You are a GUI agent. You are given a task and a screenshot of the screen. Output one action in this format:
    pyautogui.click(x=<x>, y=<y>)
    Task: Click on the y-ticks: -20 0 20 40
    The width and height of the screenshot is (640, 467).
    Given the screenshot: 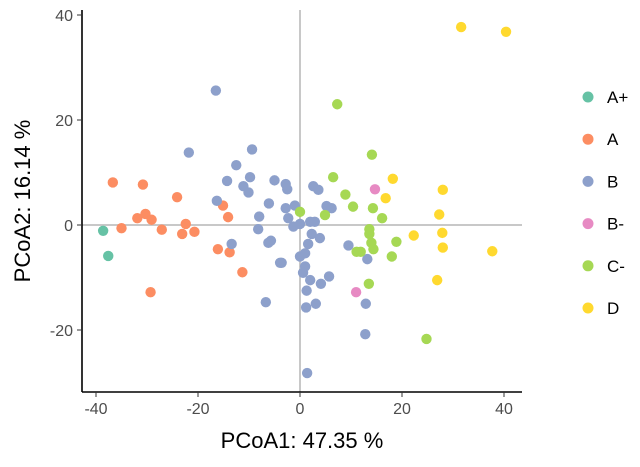 What is the action you would take?
    pyautogui.click(x=66, y=174)
    